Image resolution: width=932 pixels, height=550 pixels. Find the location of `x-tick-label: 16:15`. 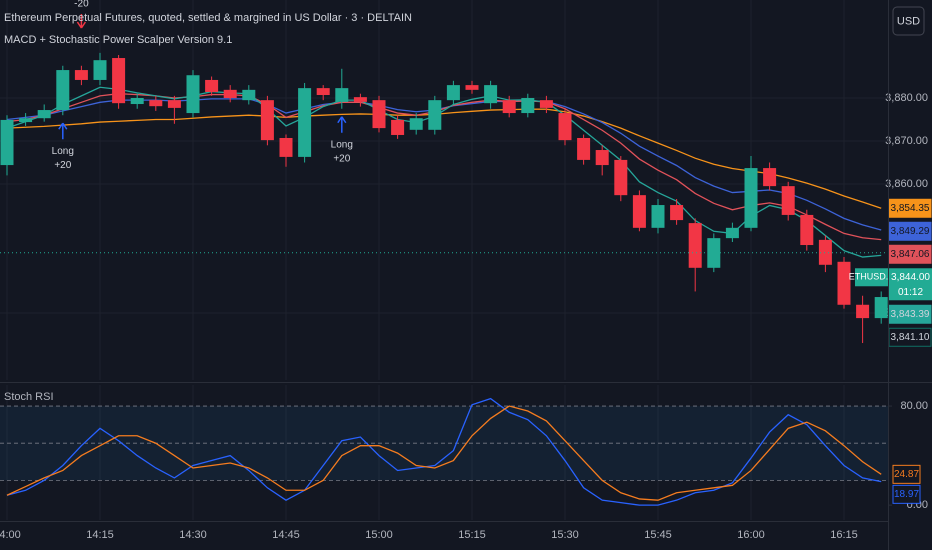

x-tick-label: 16:15 is located at coordinates (844, 535).